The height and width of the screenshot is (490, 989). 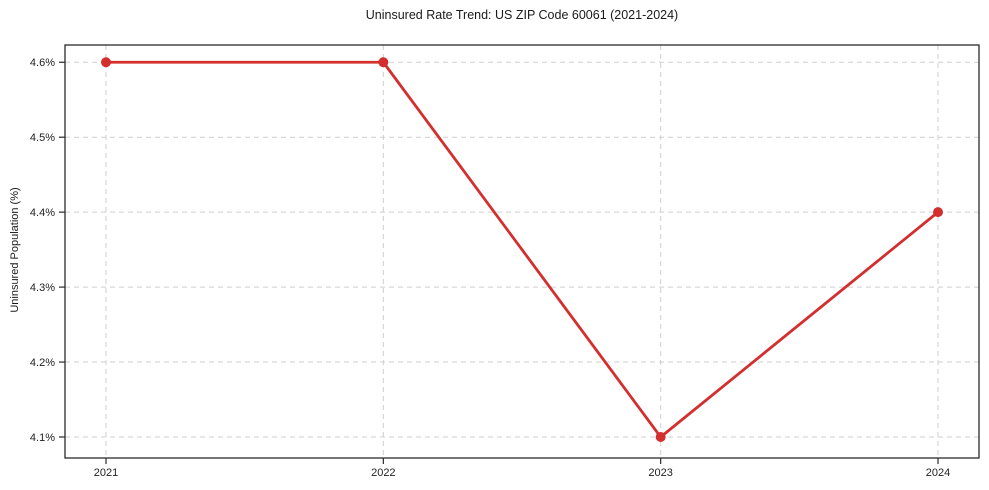 I want to click on x-tick-label: 2022, so click(x=383, y=473).